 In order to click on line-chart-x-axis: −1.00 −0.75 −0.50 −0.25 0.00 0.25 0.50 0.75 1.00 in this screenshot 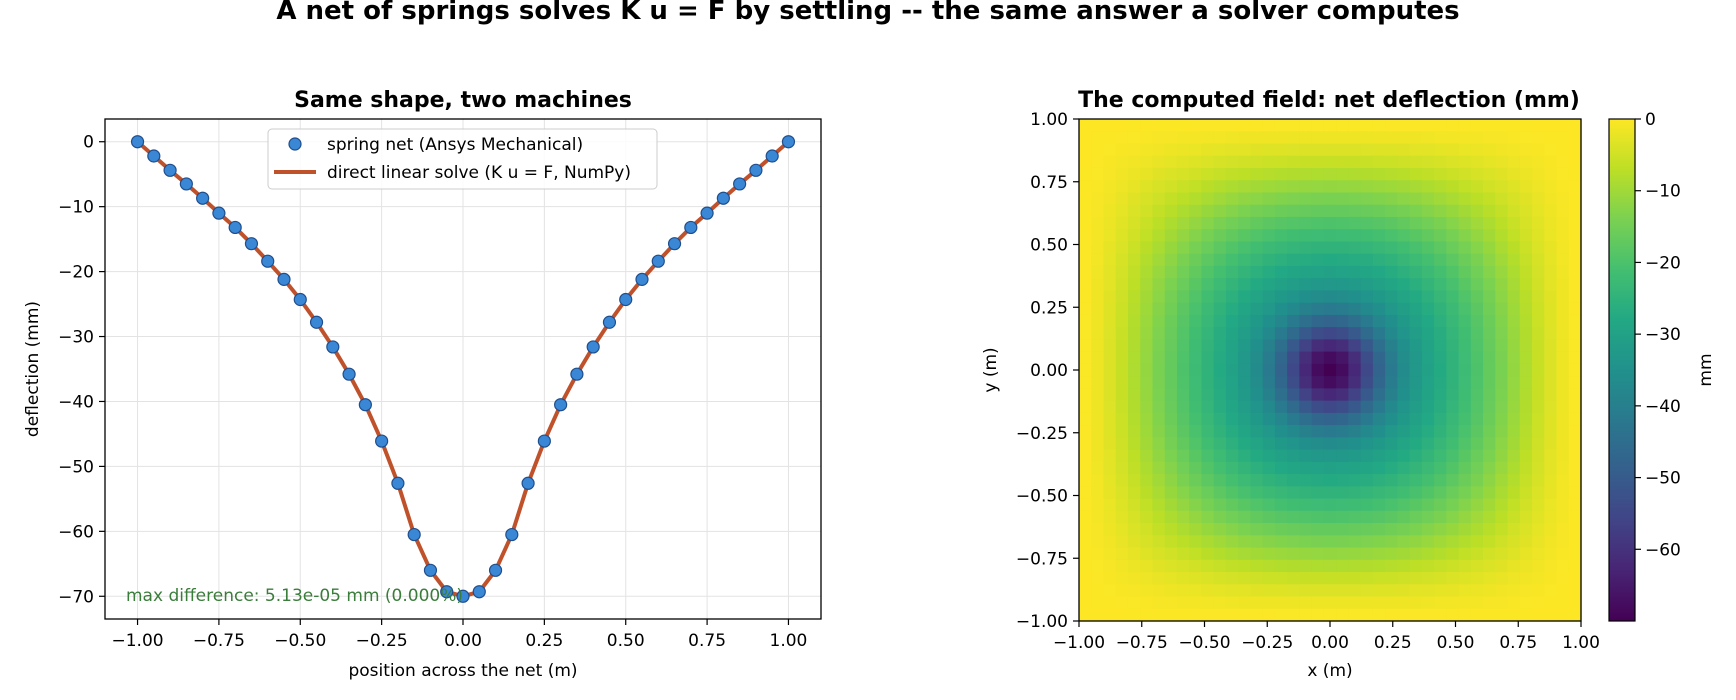, I will do `click(459, 635)`.